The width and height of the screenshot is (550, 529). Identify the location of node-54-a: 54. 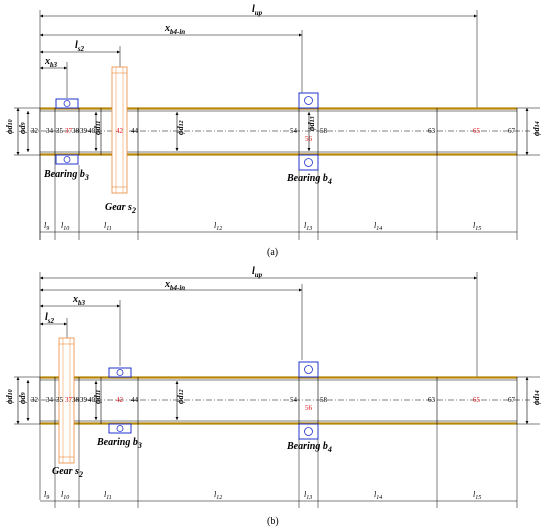
(294, 131).